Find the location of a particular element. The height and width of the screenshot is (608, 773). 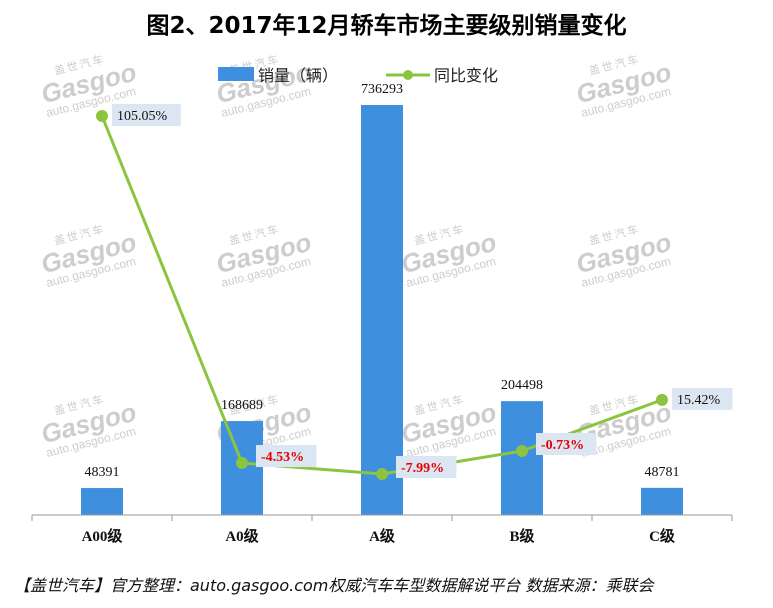

bar-value-label: 48781 is located at coordinates (662, 472).